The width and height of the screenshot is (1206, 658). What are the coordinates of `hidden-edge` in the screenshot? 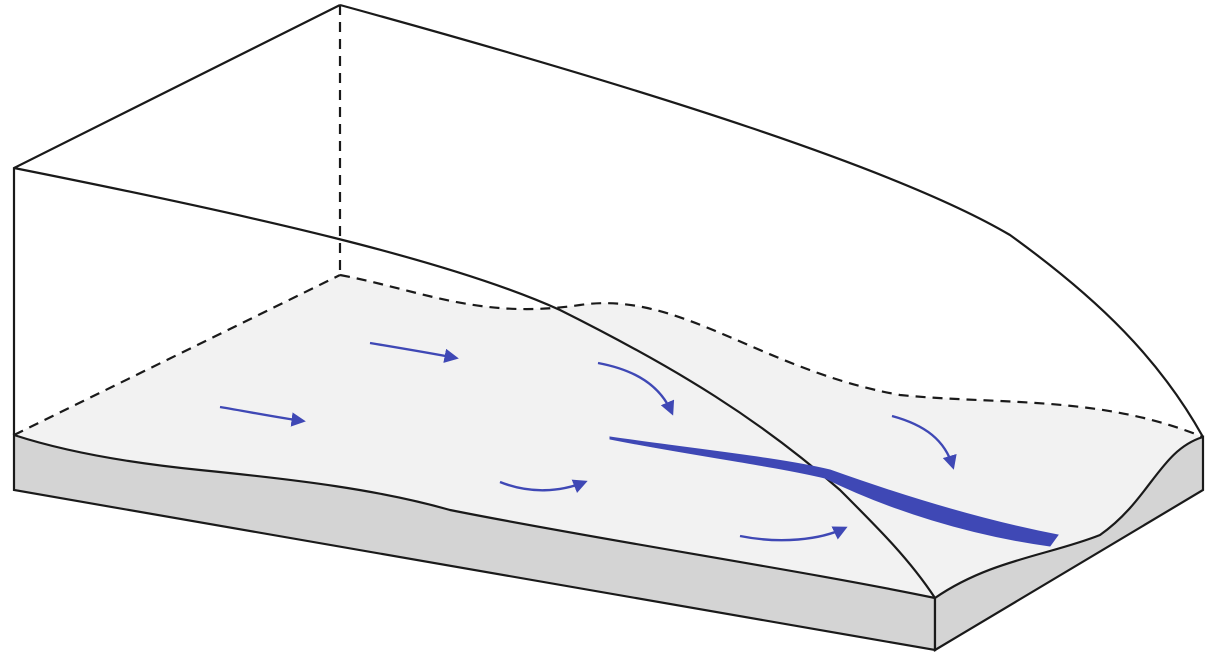 It's located at (177, 355).